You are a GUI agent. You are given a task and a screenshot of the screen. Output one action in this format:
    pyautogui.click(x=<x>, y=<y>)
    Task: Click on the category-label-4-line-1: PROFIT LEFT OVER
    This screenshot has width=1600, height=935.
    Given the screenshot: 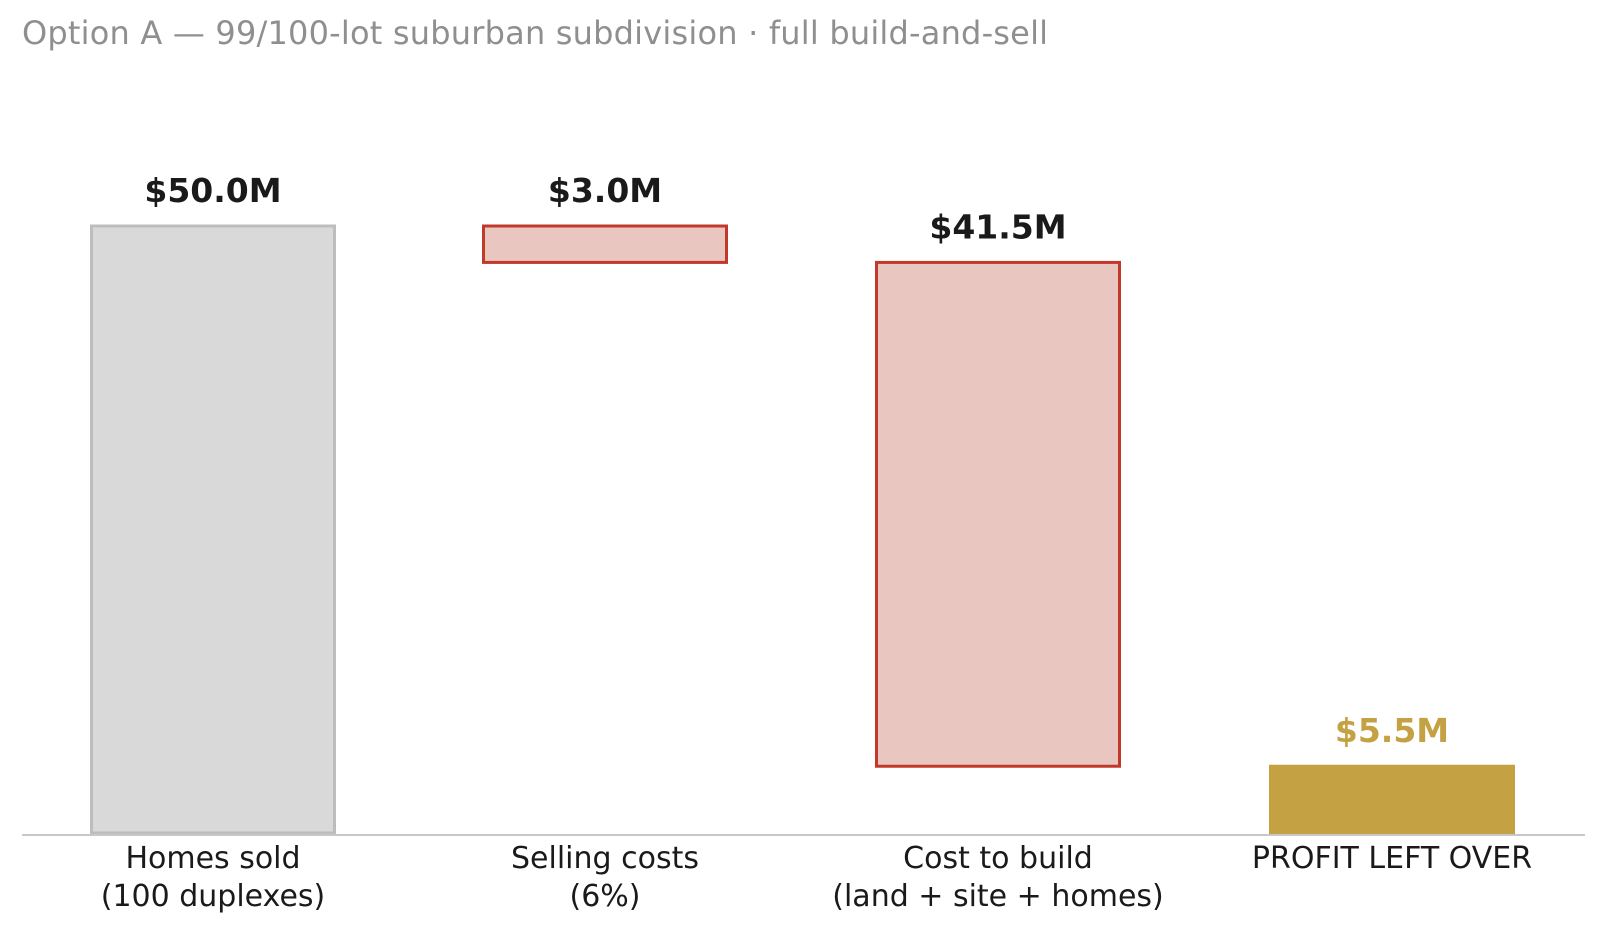 What is the action you would take?
    pyautogui.click(x=1392, y=858)
    